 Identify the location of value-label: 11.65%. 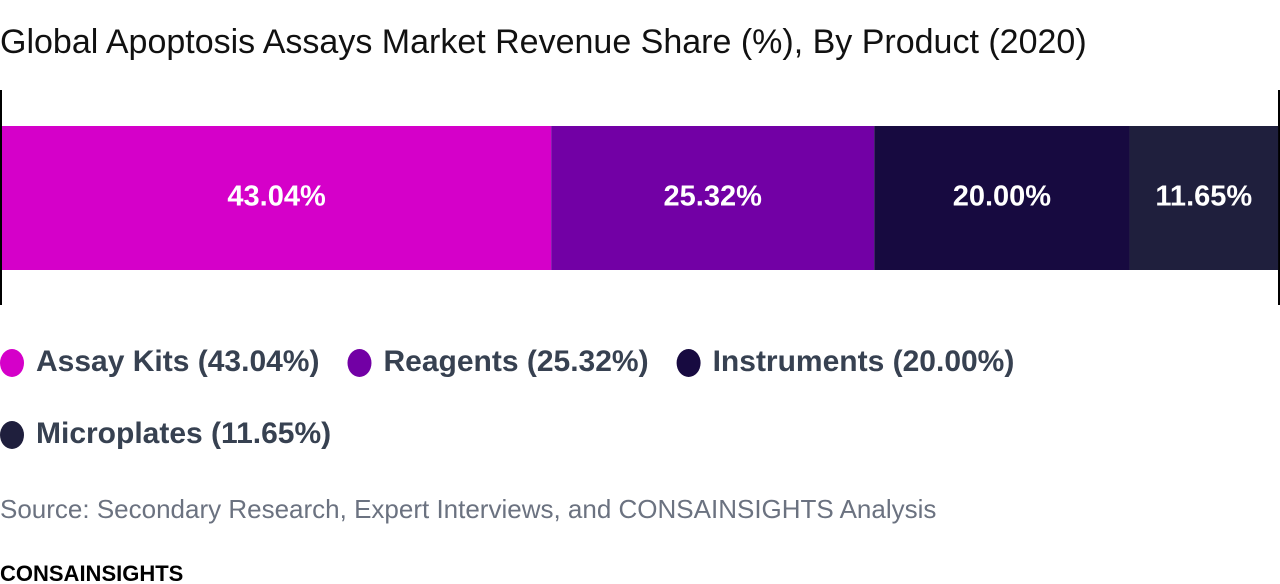
(1203, 197).